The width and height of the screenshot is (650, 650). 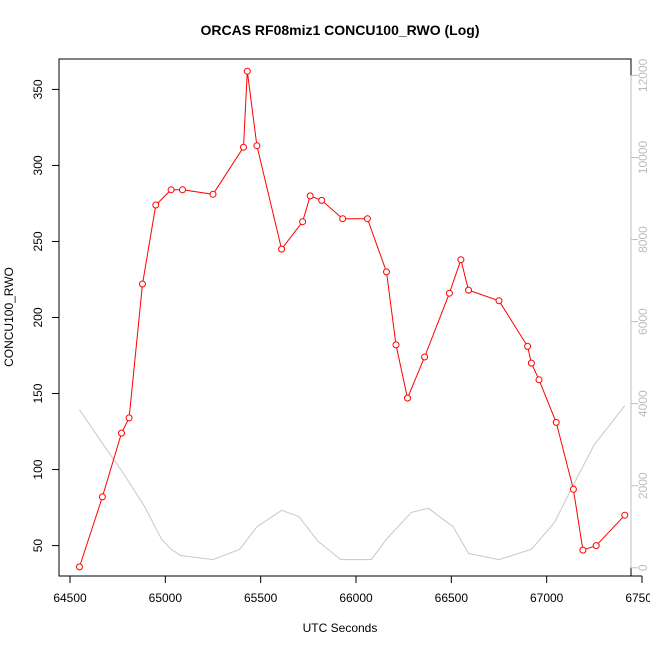 I want to click on y-tick-label: 350, so click(x=38, y=89).